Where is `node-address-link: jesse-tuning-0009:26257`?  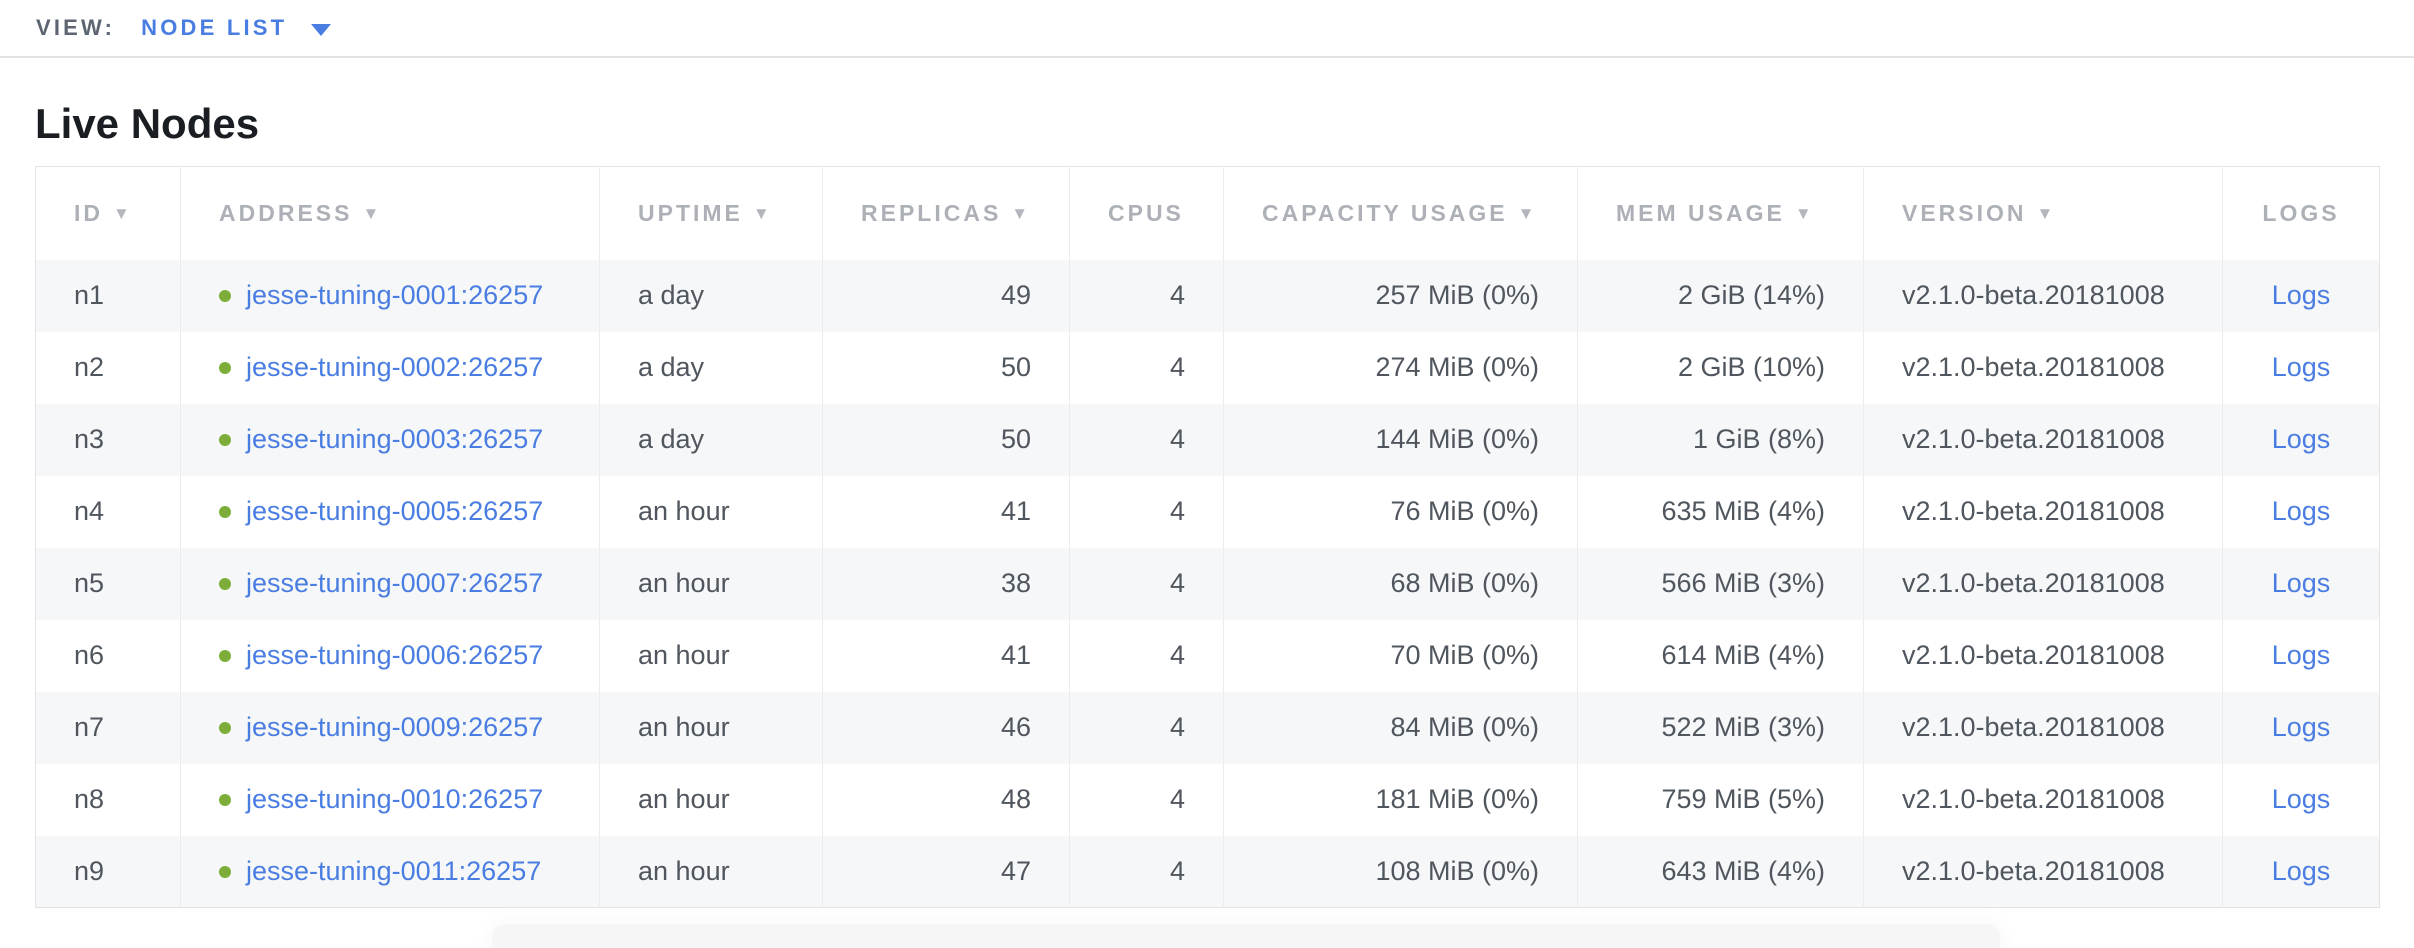 node-address-link: jesse-tuning-0009:26257 is located at coordinates (395, 727).